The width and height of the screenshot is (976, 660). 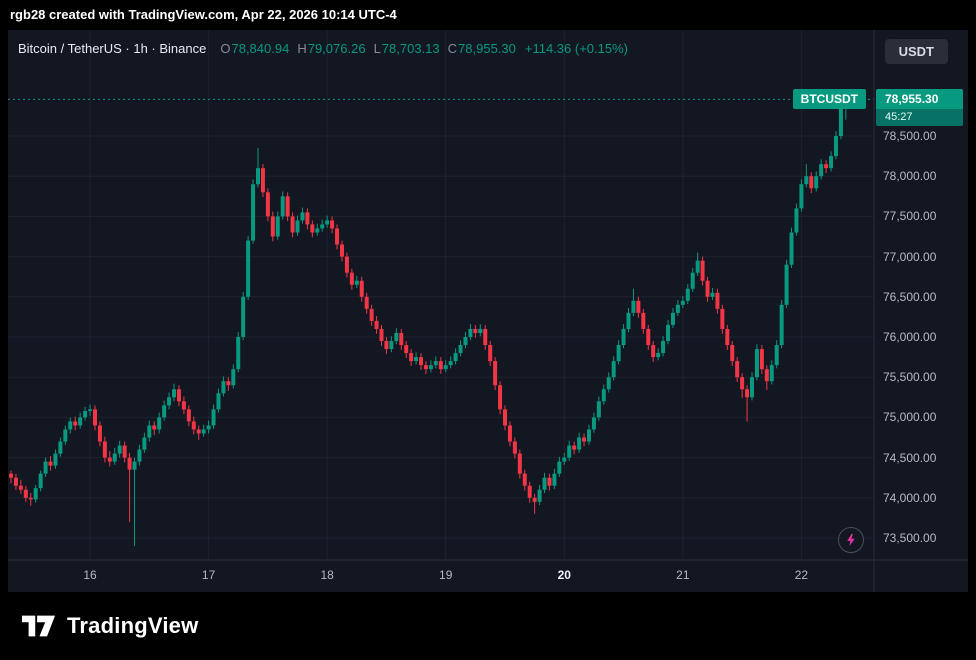 What do you see at coordinates (487, 48) in the screenshot?
I see `ohlc-close-value: 78,955.30` at bounding box center [487, 48].